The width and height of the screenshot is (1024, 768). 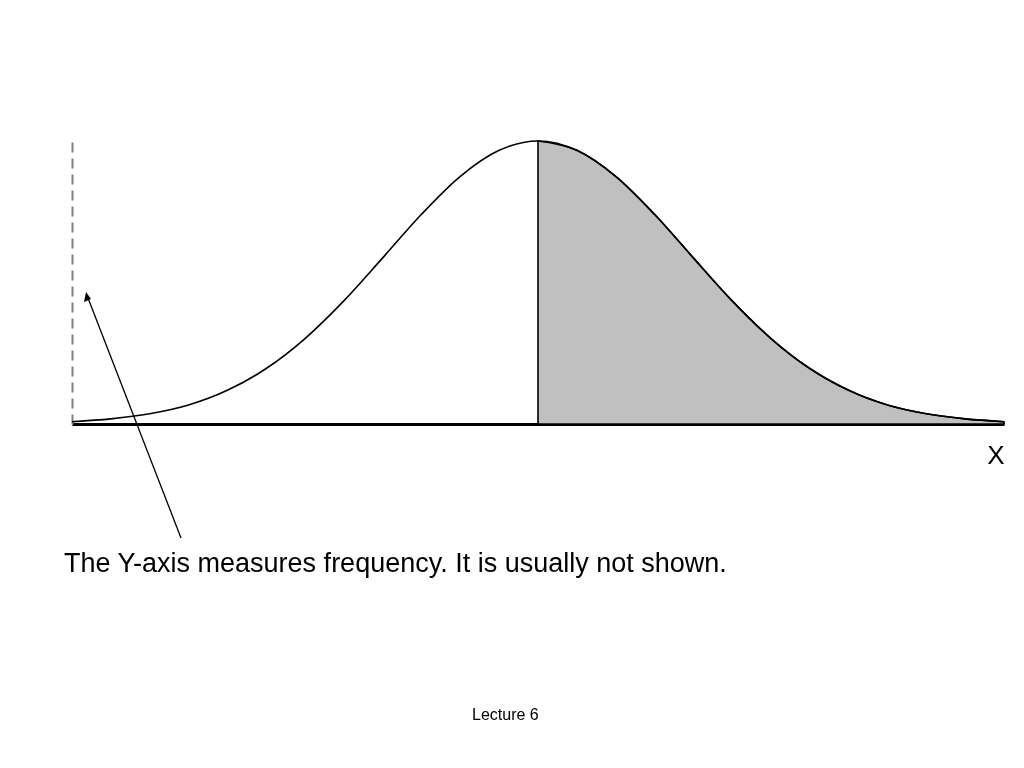 I want to click on text: The Y-axis measures frequency. It is usually not shown., so click(x=395, y=563).